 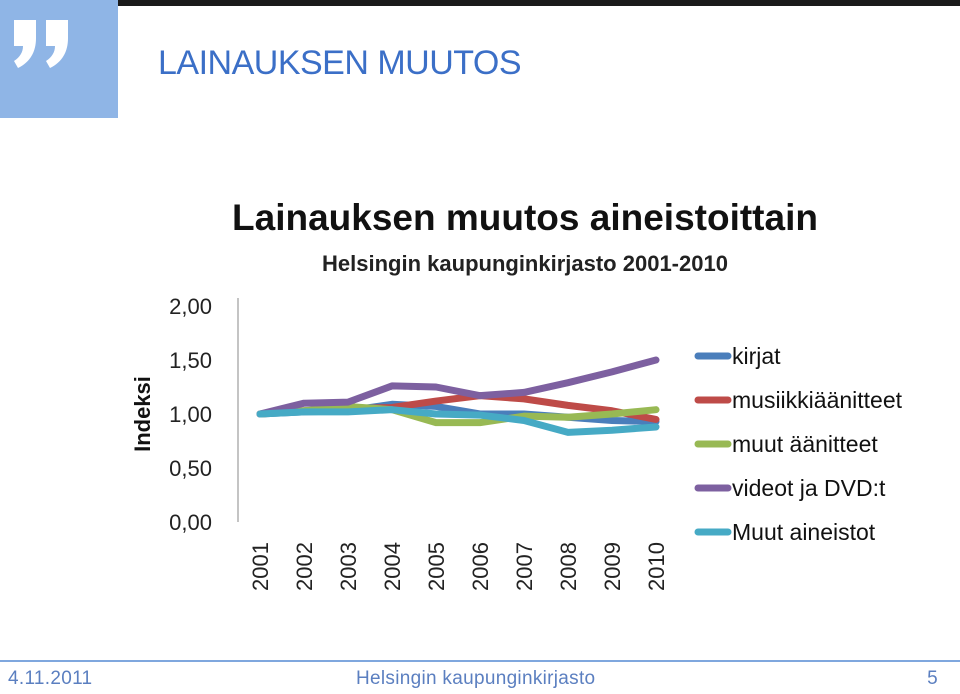 I want to click on y-tick-label: 1,00, so click(x=190, y=414).